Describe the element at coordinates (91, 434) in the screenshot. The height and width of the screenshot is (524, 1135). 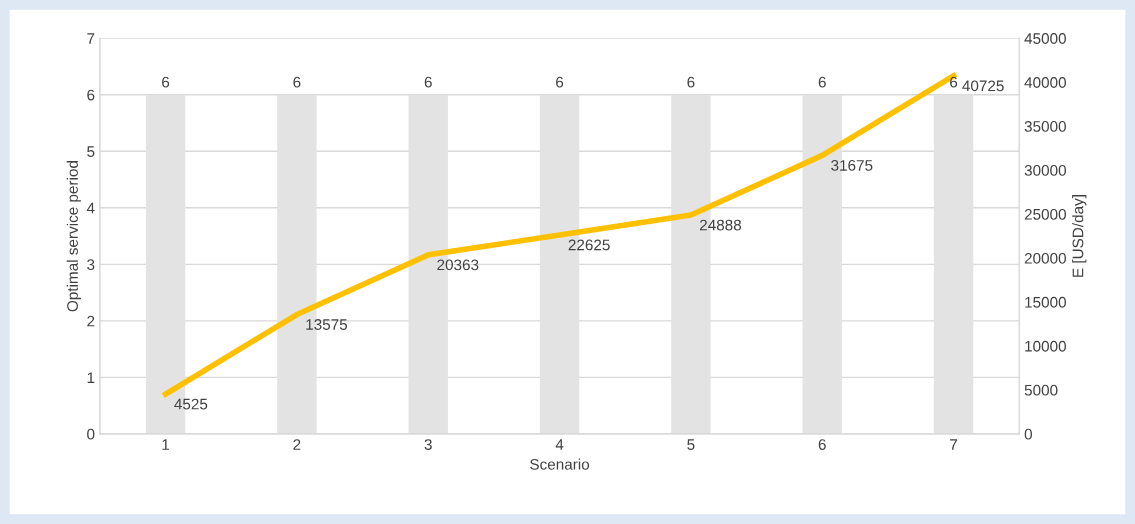
I see `y-tick-label: 0` at that location.